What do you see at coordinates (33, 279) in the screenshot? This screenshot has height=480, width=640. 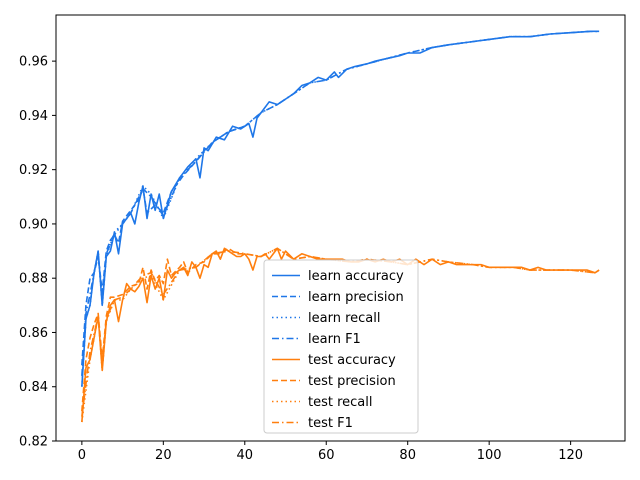 I see `y-tick-label: 0.88` at bounding box center [33, 279].